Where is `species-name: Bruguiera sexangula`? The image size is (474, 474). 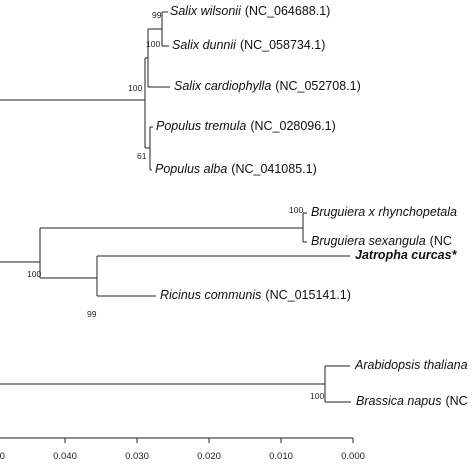
species-name: Bruguiera sexangula is located at coordinates (368, 241).